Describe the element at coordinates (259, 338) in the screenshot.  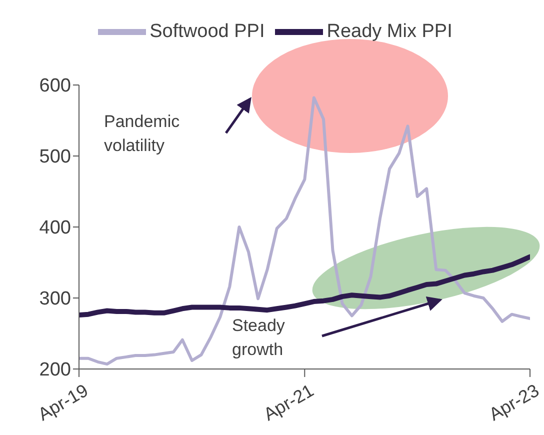
I see `annotation: Steady growth` at that location.